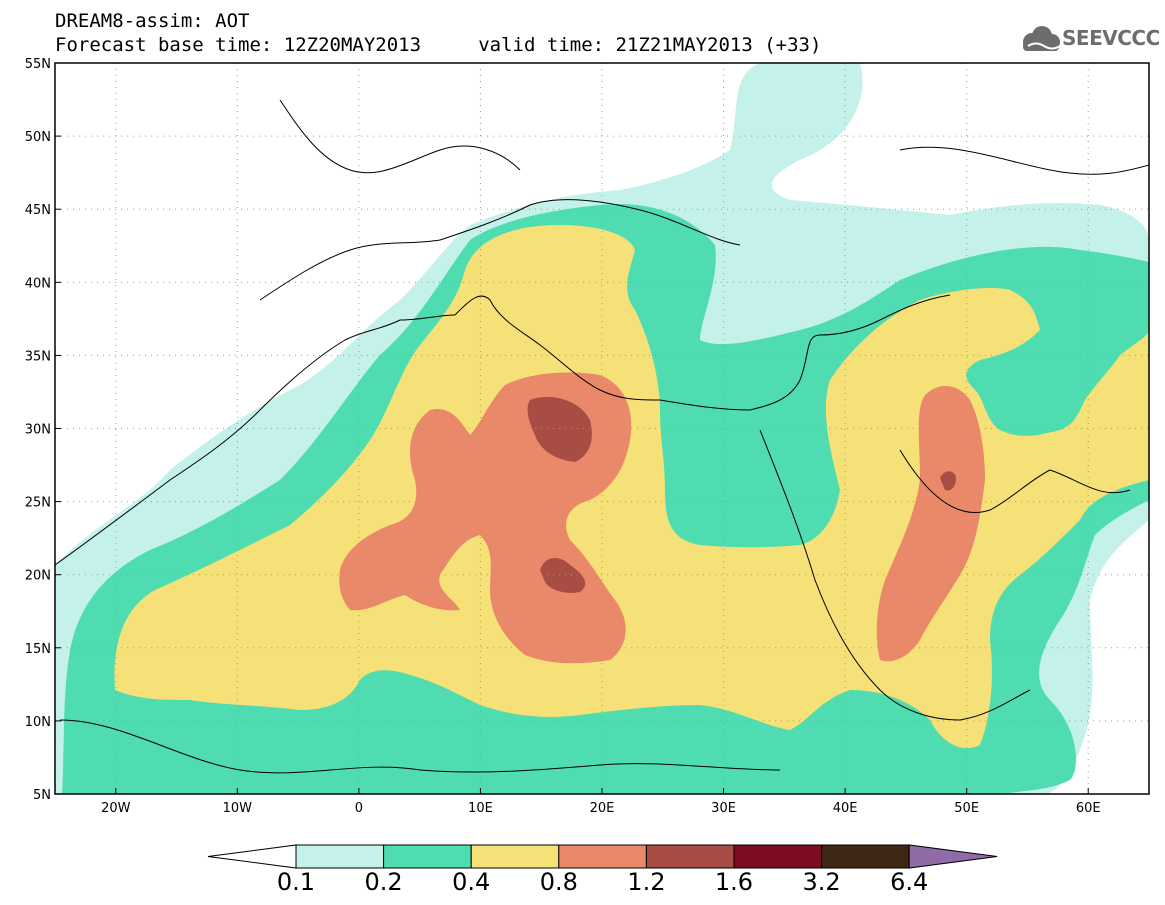 Image resolution: width=1165 pixels, height=905 pixels. Describe the element at coordinates (821, 882) in the screenshot. I see `colorbar-label: 3.2` at that location.